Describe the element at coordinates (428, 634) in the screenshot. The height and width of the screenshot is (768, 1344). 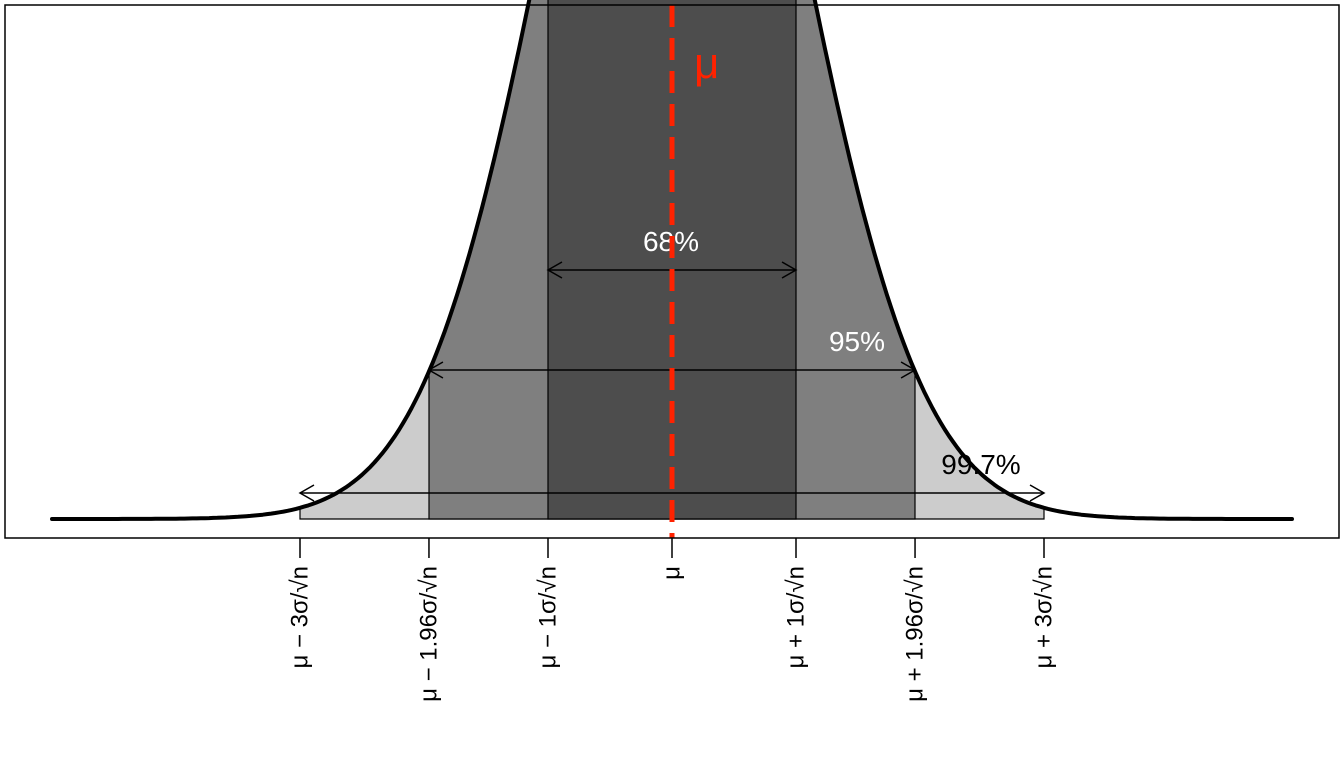
I see `x-tick-label: μ − 1.96σ/√n` at that location.